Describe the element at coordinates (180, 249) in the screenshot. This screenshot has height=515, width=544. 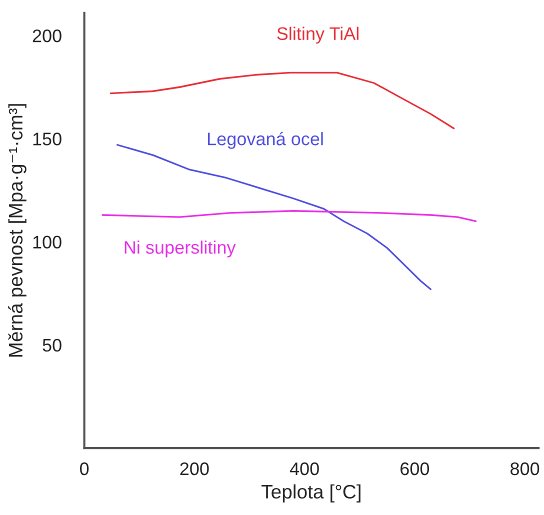
I see `series-label: Ni superslitiny` at that location.